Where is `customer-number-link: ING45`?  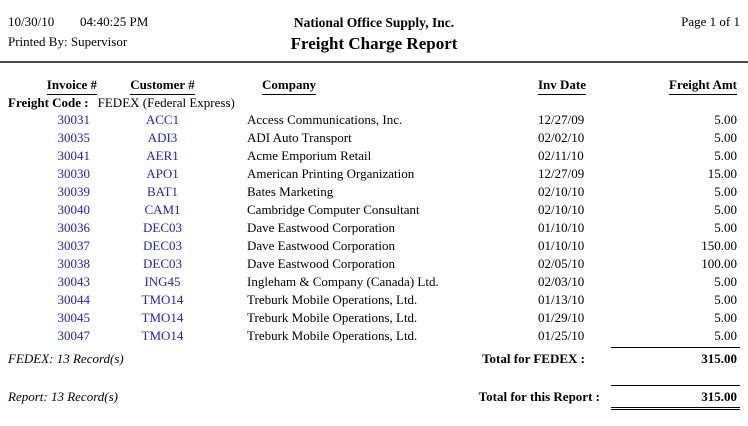
customer-number-link: ING45 is located at coordinates (162, 281).